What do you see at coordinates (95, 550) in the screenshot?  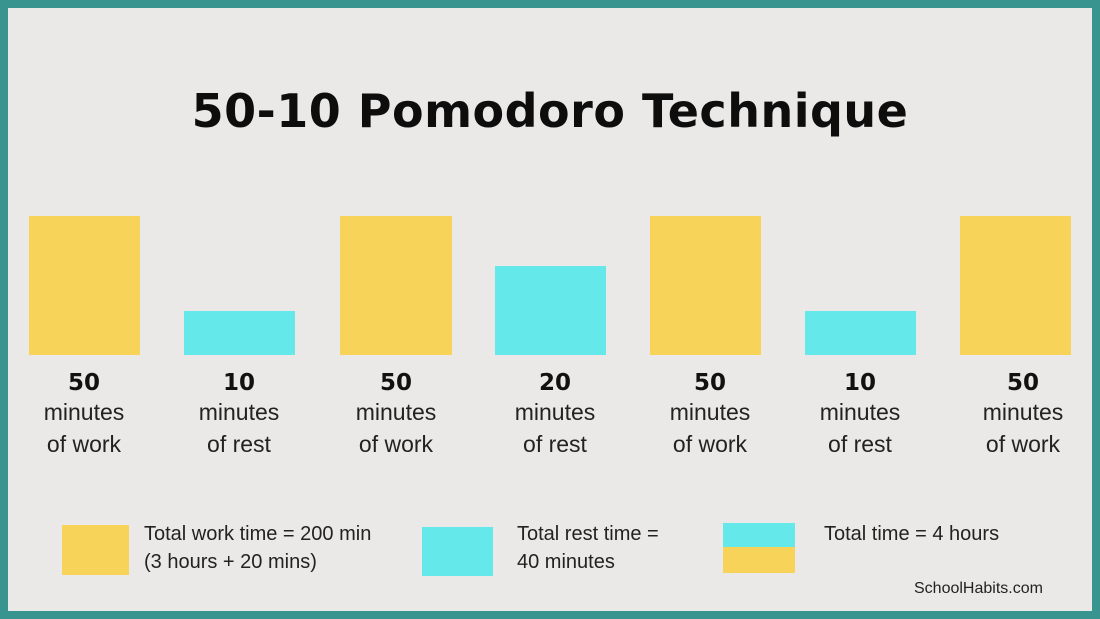 I see `legend-swatch-work` at bounding box center [95, 550].